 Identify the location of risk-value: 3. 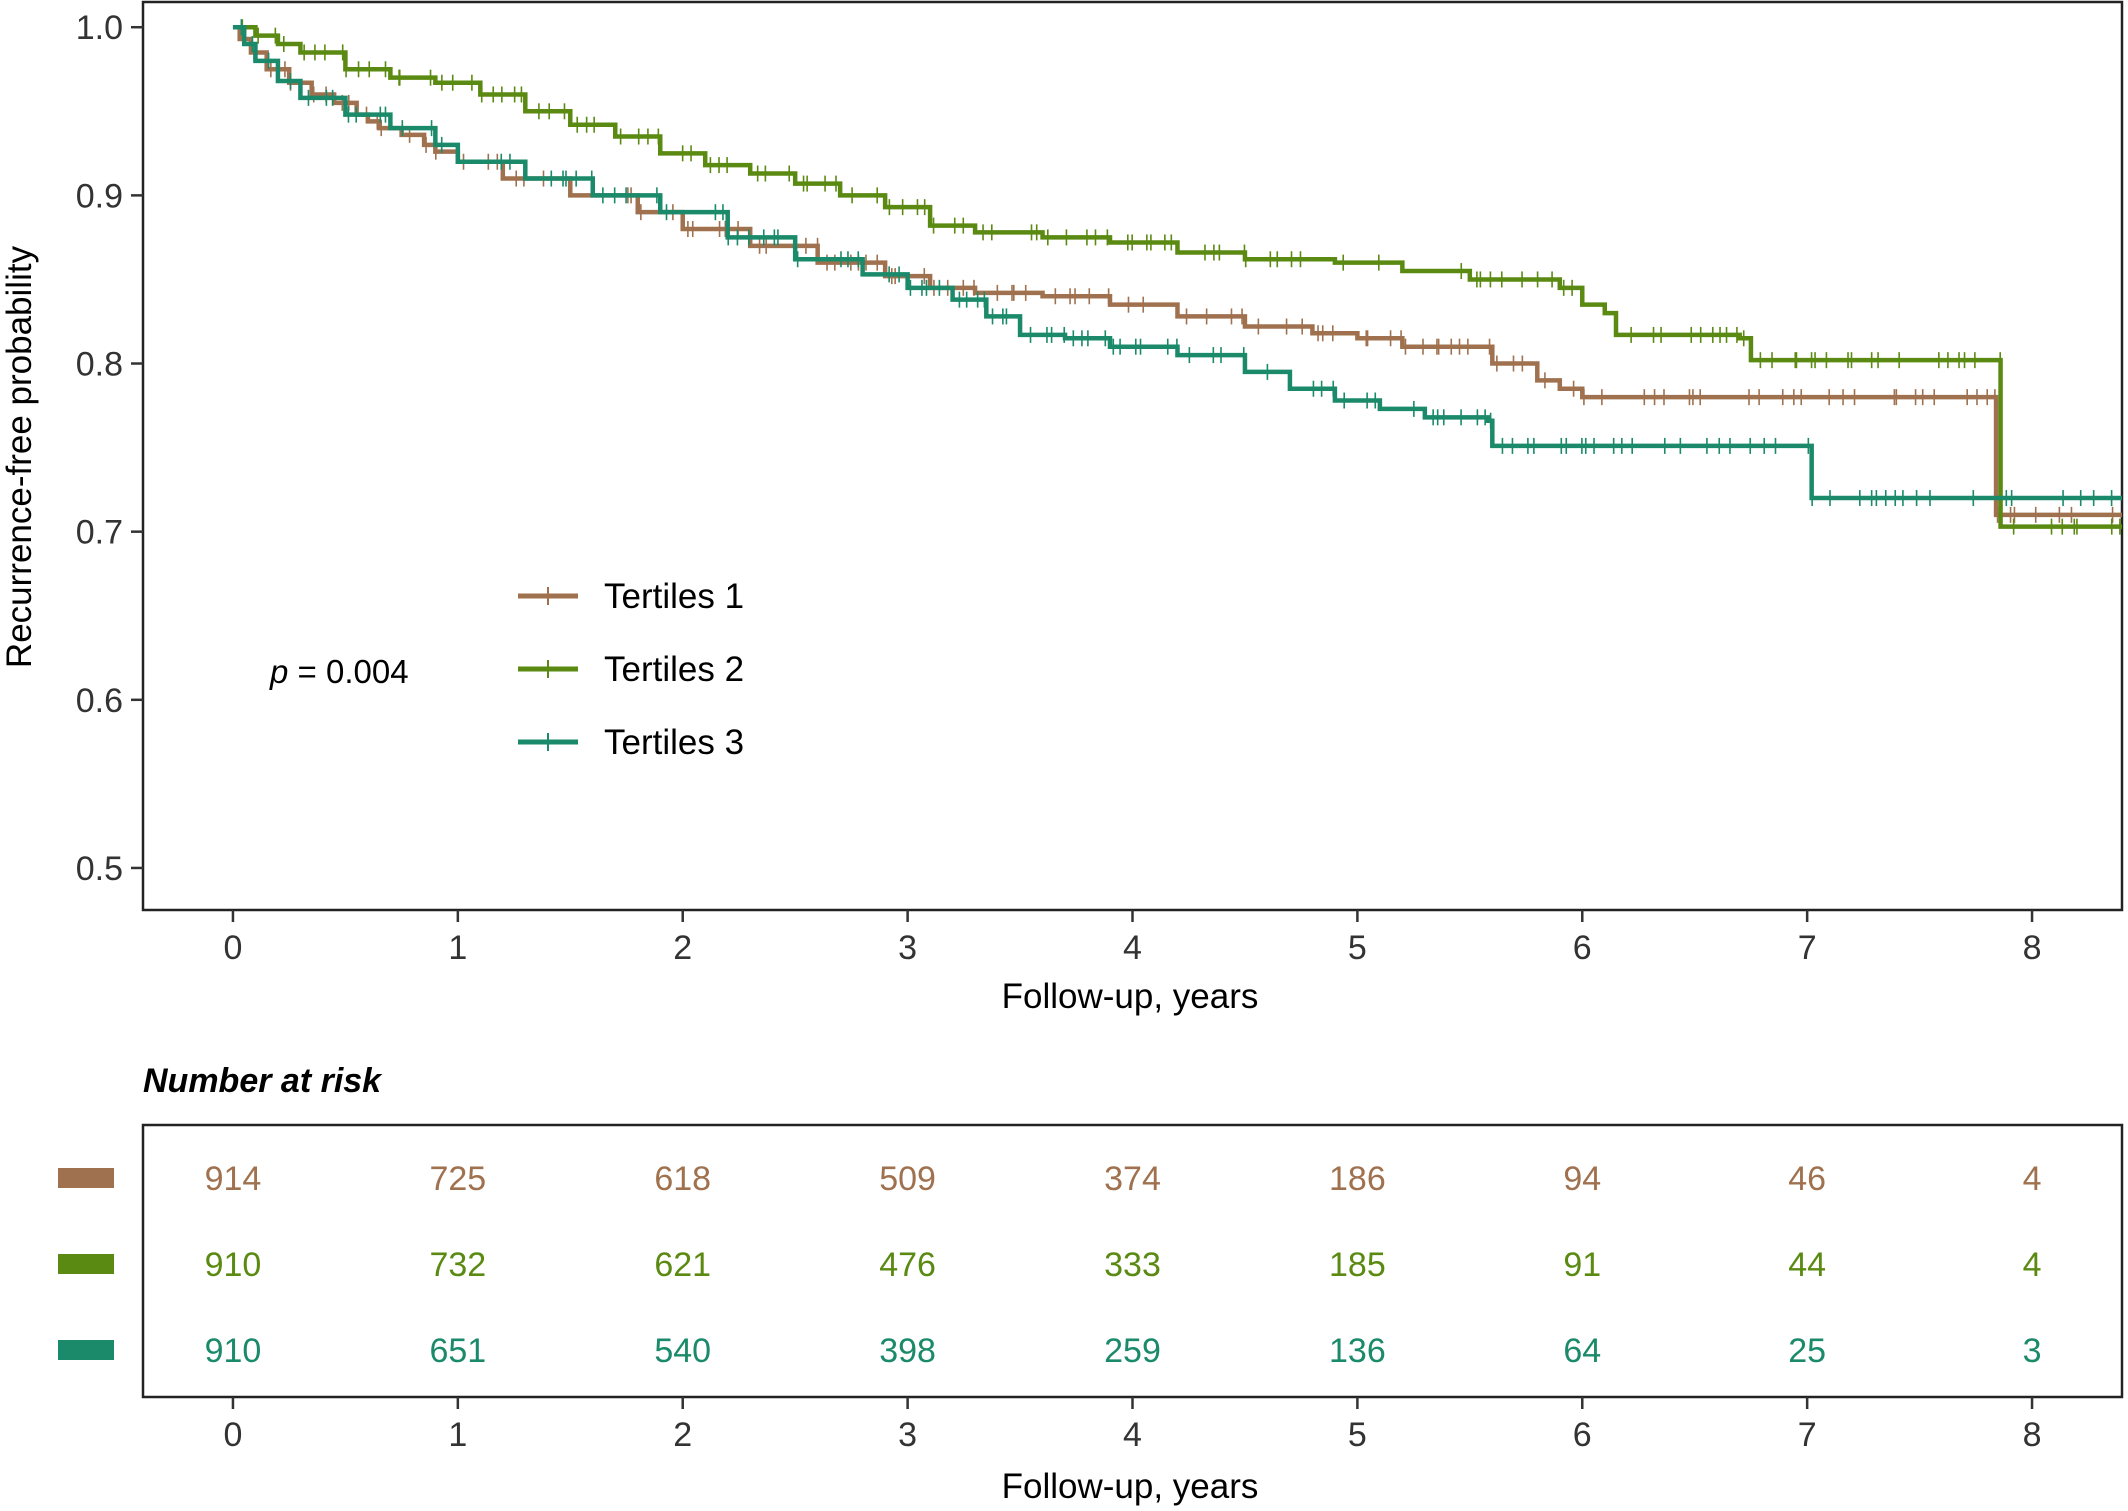
(2032, 1351).